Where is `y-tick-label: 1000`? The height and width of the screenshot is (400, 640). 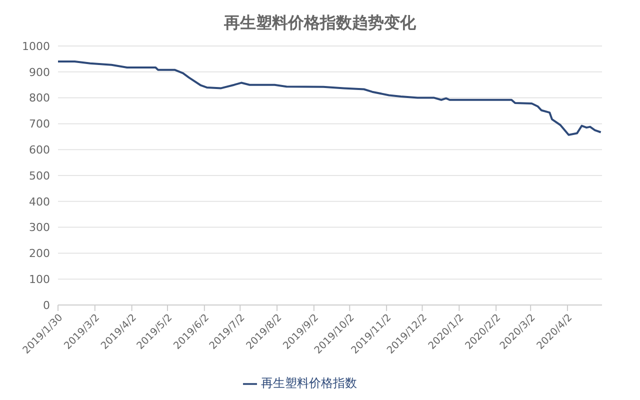
y-tick-label: 1000 is located at coordinates (36, 46).